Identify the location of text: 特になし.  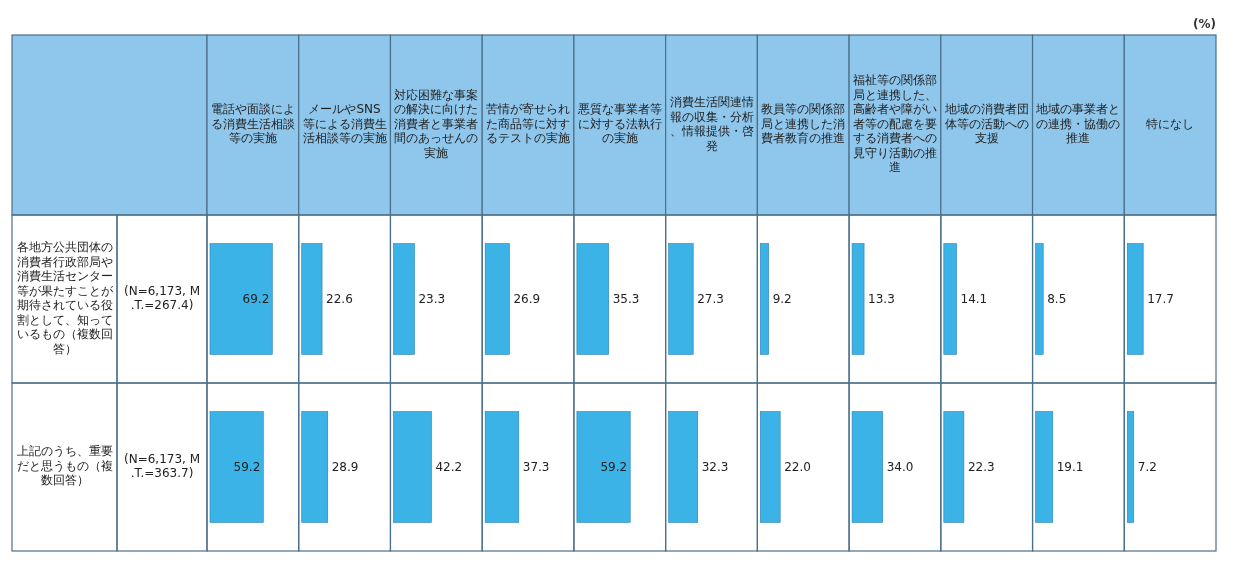
(1170, 123).